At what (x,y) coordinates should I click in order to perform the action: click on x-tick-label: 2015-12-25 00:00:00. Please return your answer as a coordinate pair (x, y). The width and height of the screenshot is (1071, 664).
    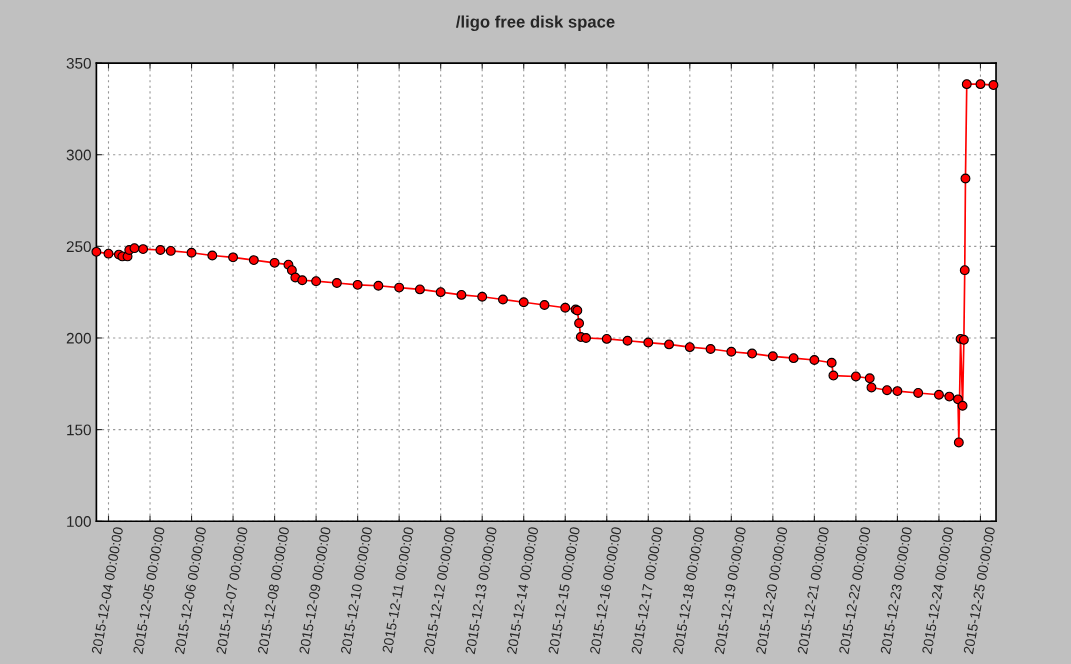
    Looking at the image, I should click on (979, 590).